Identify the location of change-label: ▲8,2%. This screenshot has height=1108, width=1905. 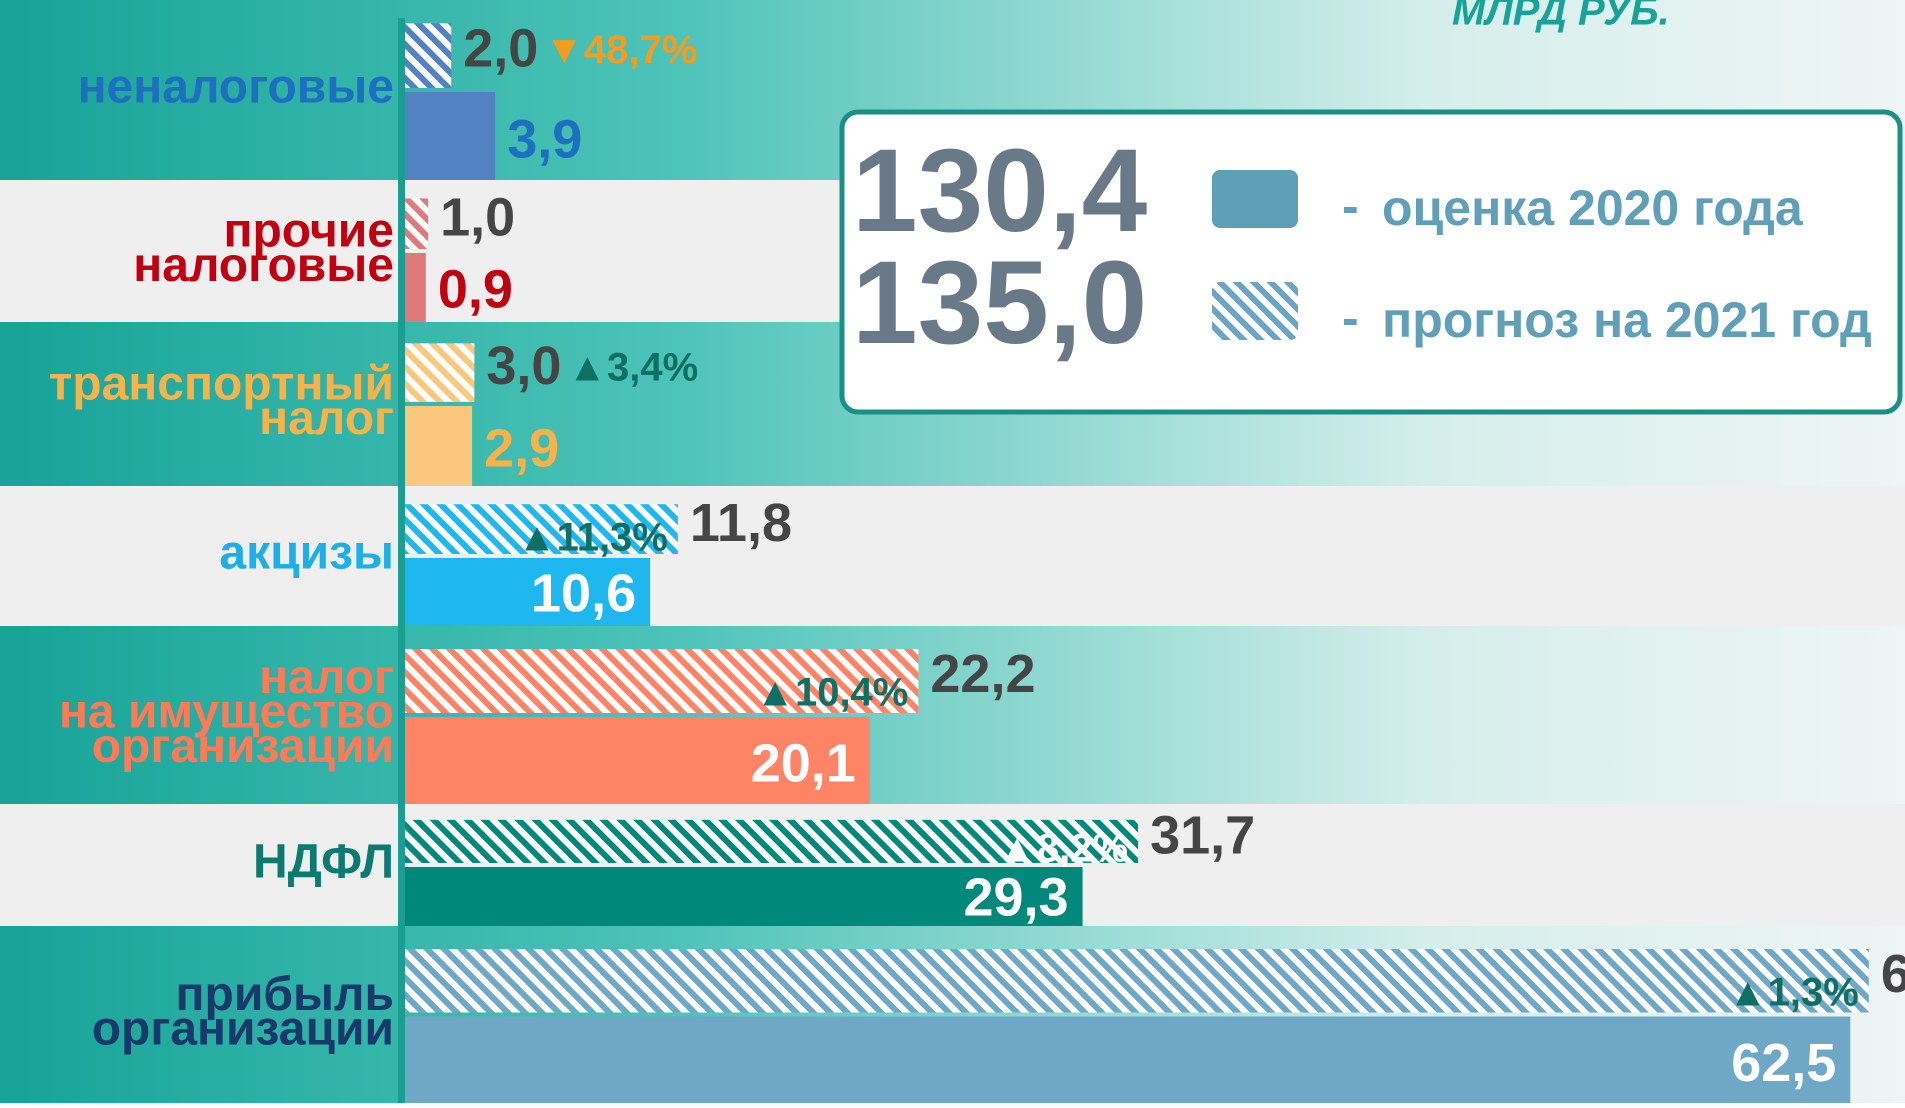
(1062, 848).